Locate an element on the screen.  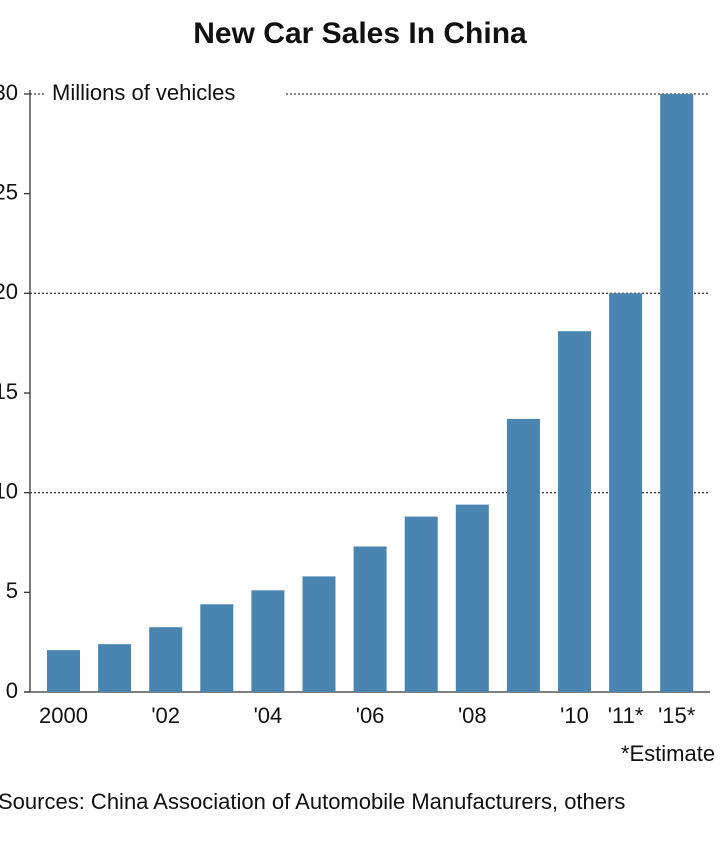
y-tick-label: 25 is located at coordinates (9, 191).